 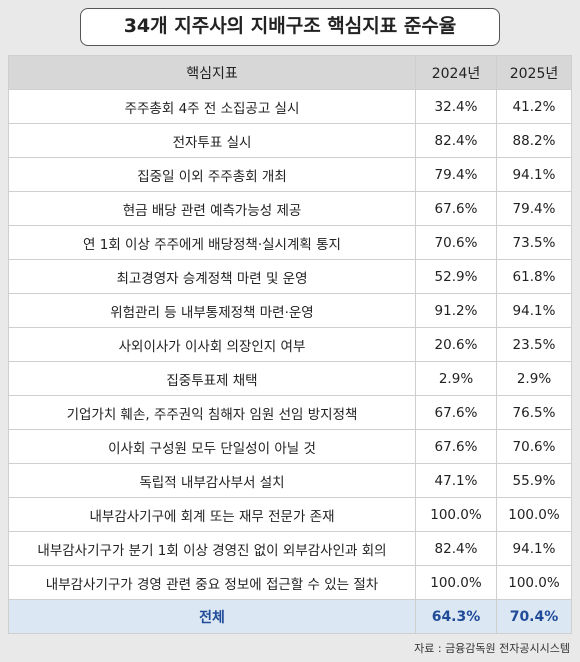 I want to click on data-row: 집중일 이외 주주총회 개최 79.4% 94.1%, so click(x=290, y=174).